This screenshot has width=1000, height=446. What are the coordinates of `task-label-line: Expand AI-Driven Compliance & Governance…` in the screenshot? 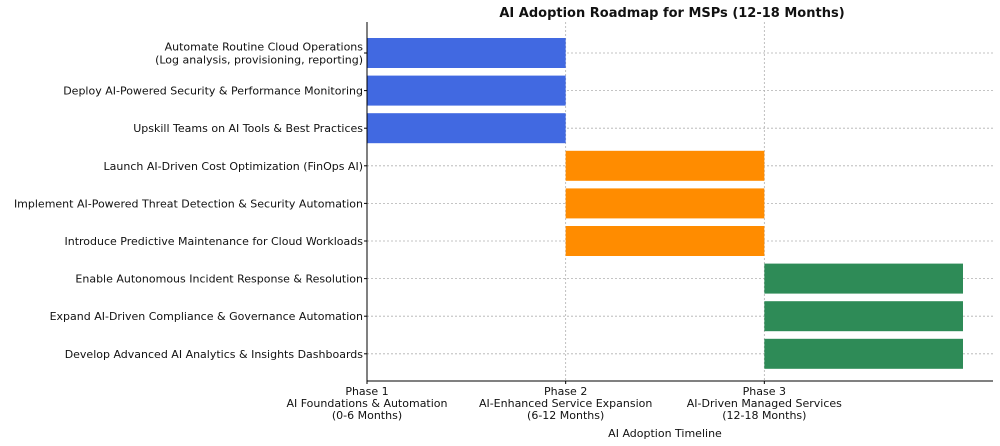 It's located at (206, 316).